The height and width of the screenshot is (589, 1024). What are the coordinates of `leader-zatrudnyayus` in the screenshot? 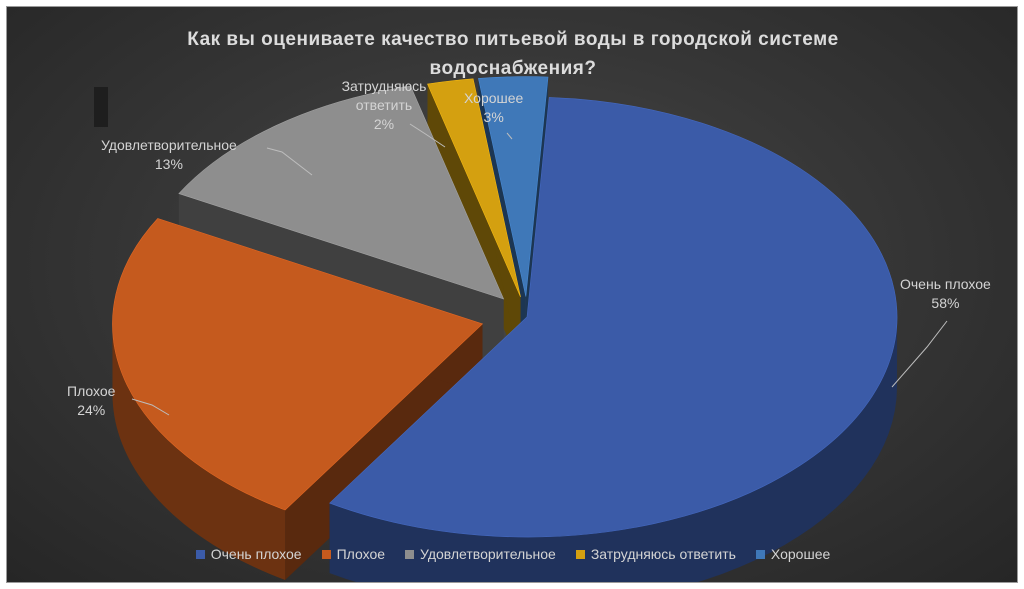 It's located at (427, 135).